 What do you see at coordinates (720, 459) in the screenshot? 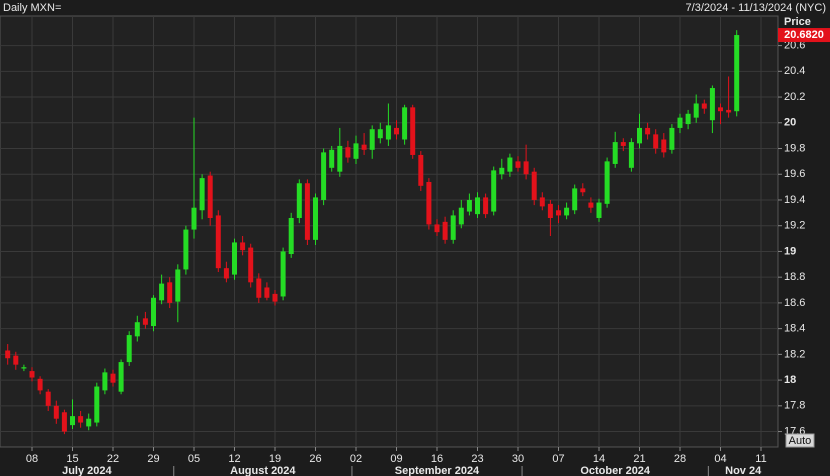
I see `x-tick-label: 04` at bounding box center [720, 459].